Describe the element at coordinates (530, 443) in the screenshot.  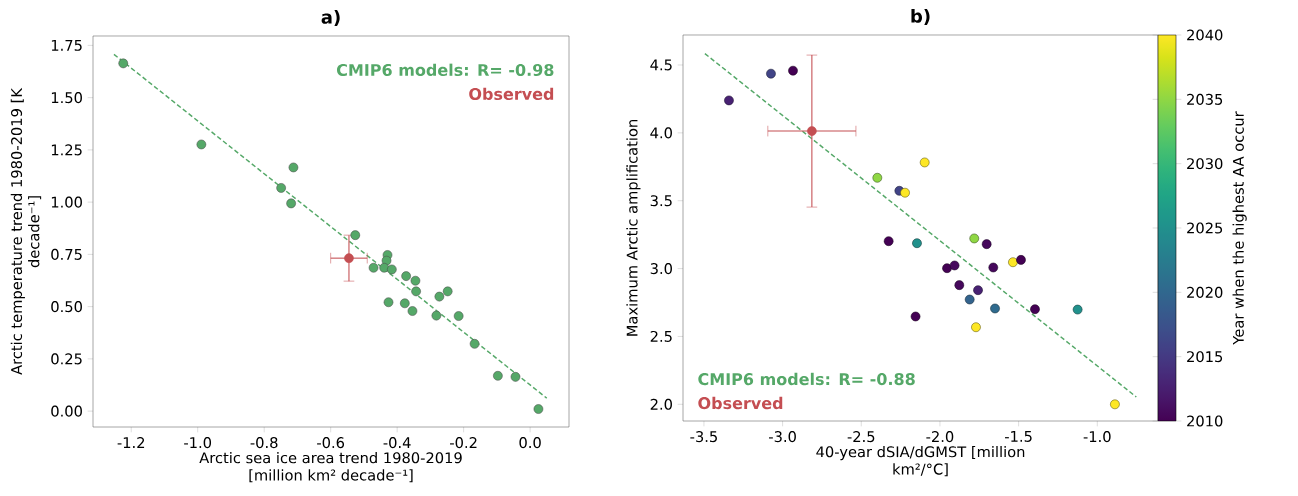
I see `x-tick-label: 0.0` at that location.